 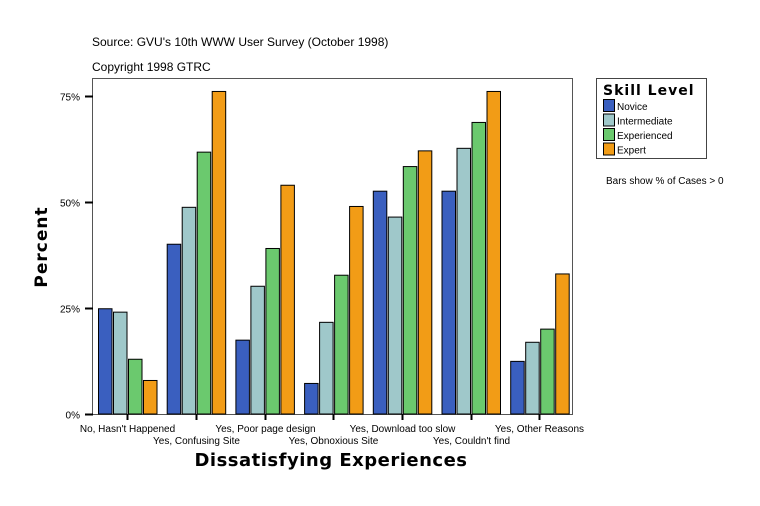 I want to click on x-tick-label: Yes, Other Reasons, so click(x=539, y=429).